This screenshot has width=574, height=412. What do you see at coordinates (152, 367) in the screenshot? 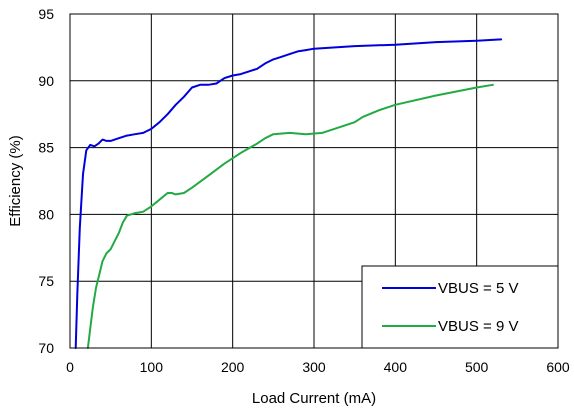
I see `x-tick-label: 100` at bounding box center [152, 367].